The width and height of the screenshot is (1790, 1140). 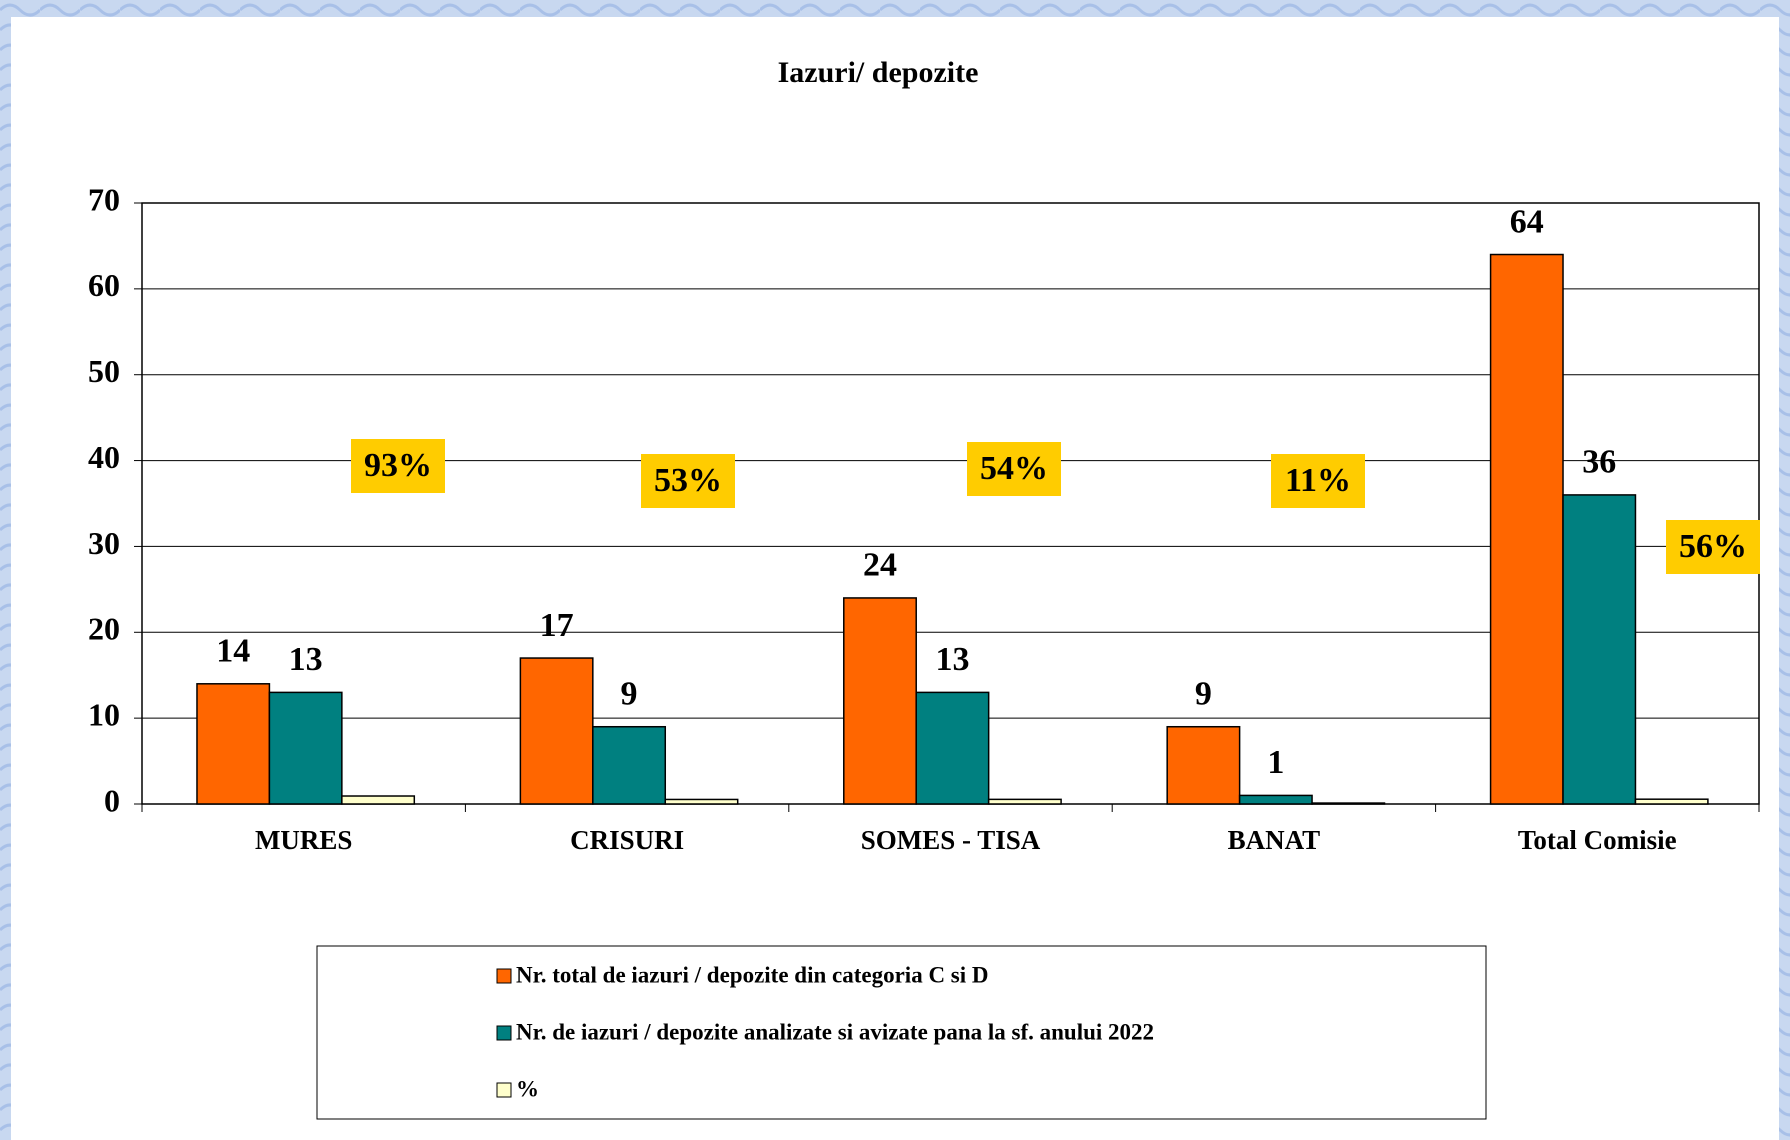 What do you see at coordinates (104, 285) in the screenshot?
I see `y-tick-label: 60` at bounding box center [104, 285].